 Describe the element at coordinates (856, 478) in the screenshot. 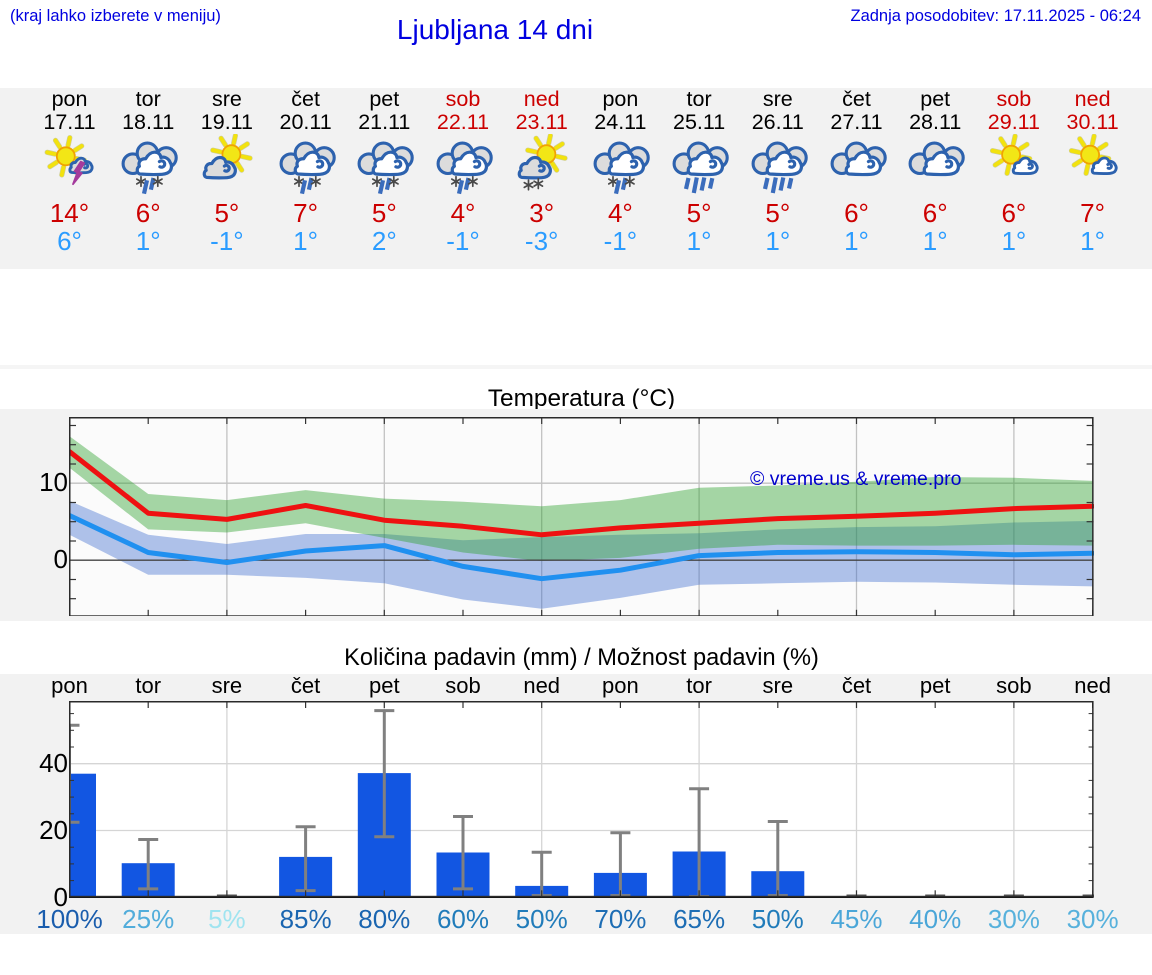

I see `svg-text: © vreme.us & vreme.pro` at that location.